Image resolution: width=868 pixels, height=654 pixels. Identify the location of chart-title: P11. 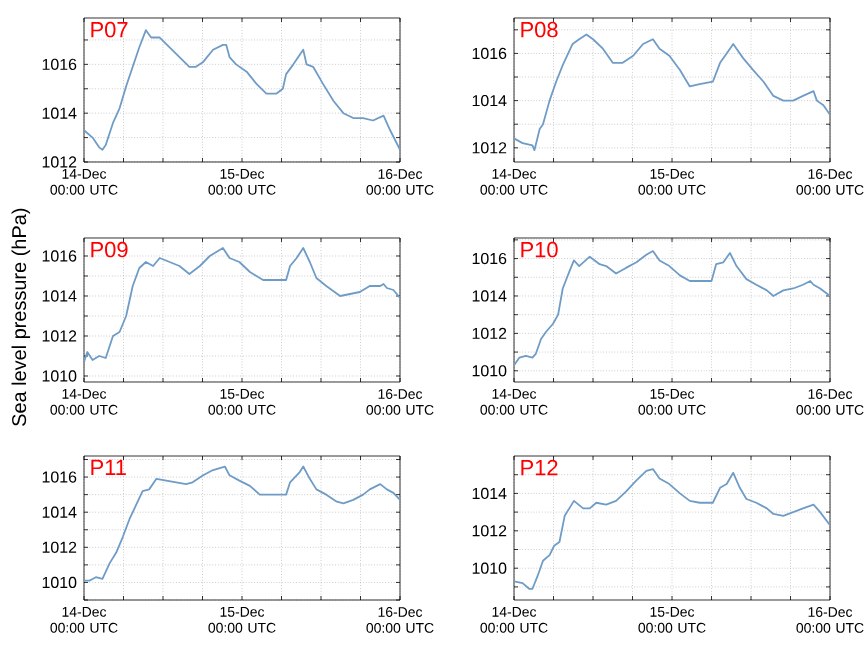
(108, 467).